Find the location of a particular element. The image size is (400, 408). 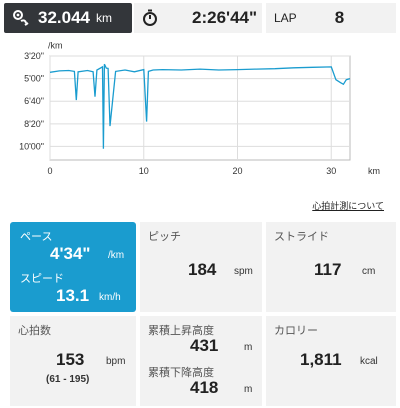

lap-label: LAP is located at coordinates (285, 18).